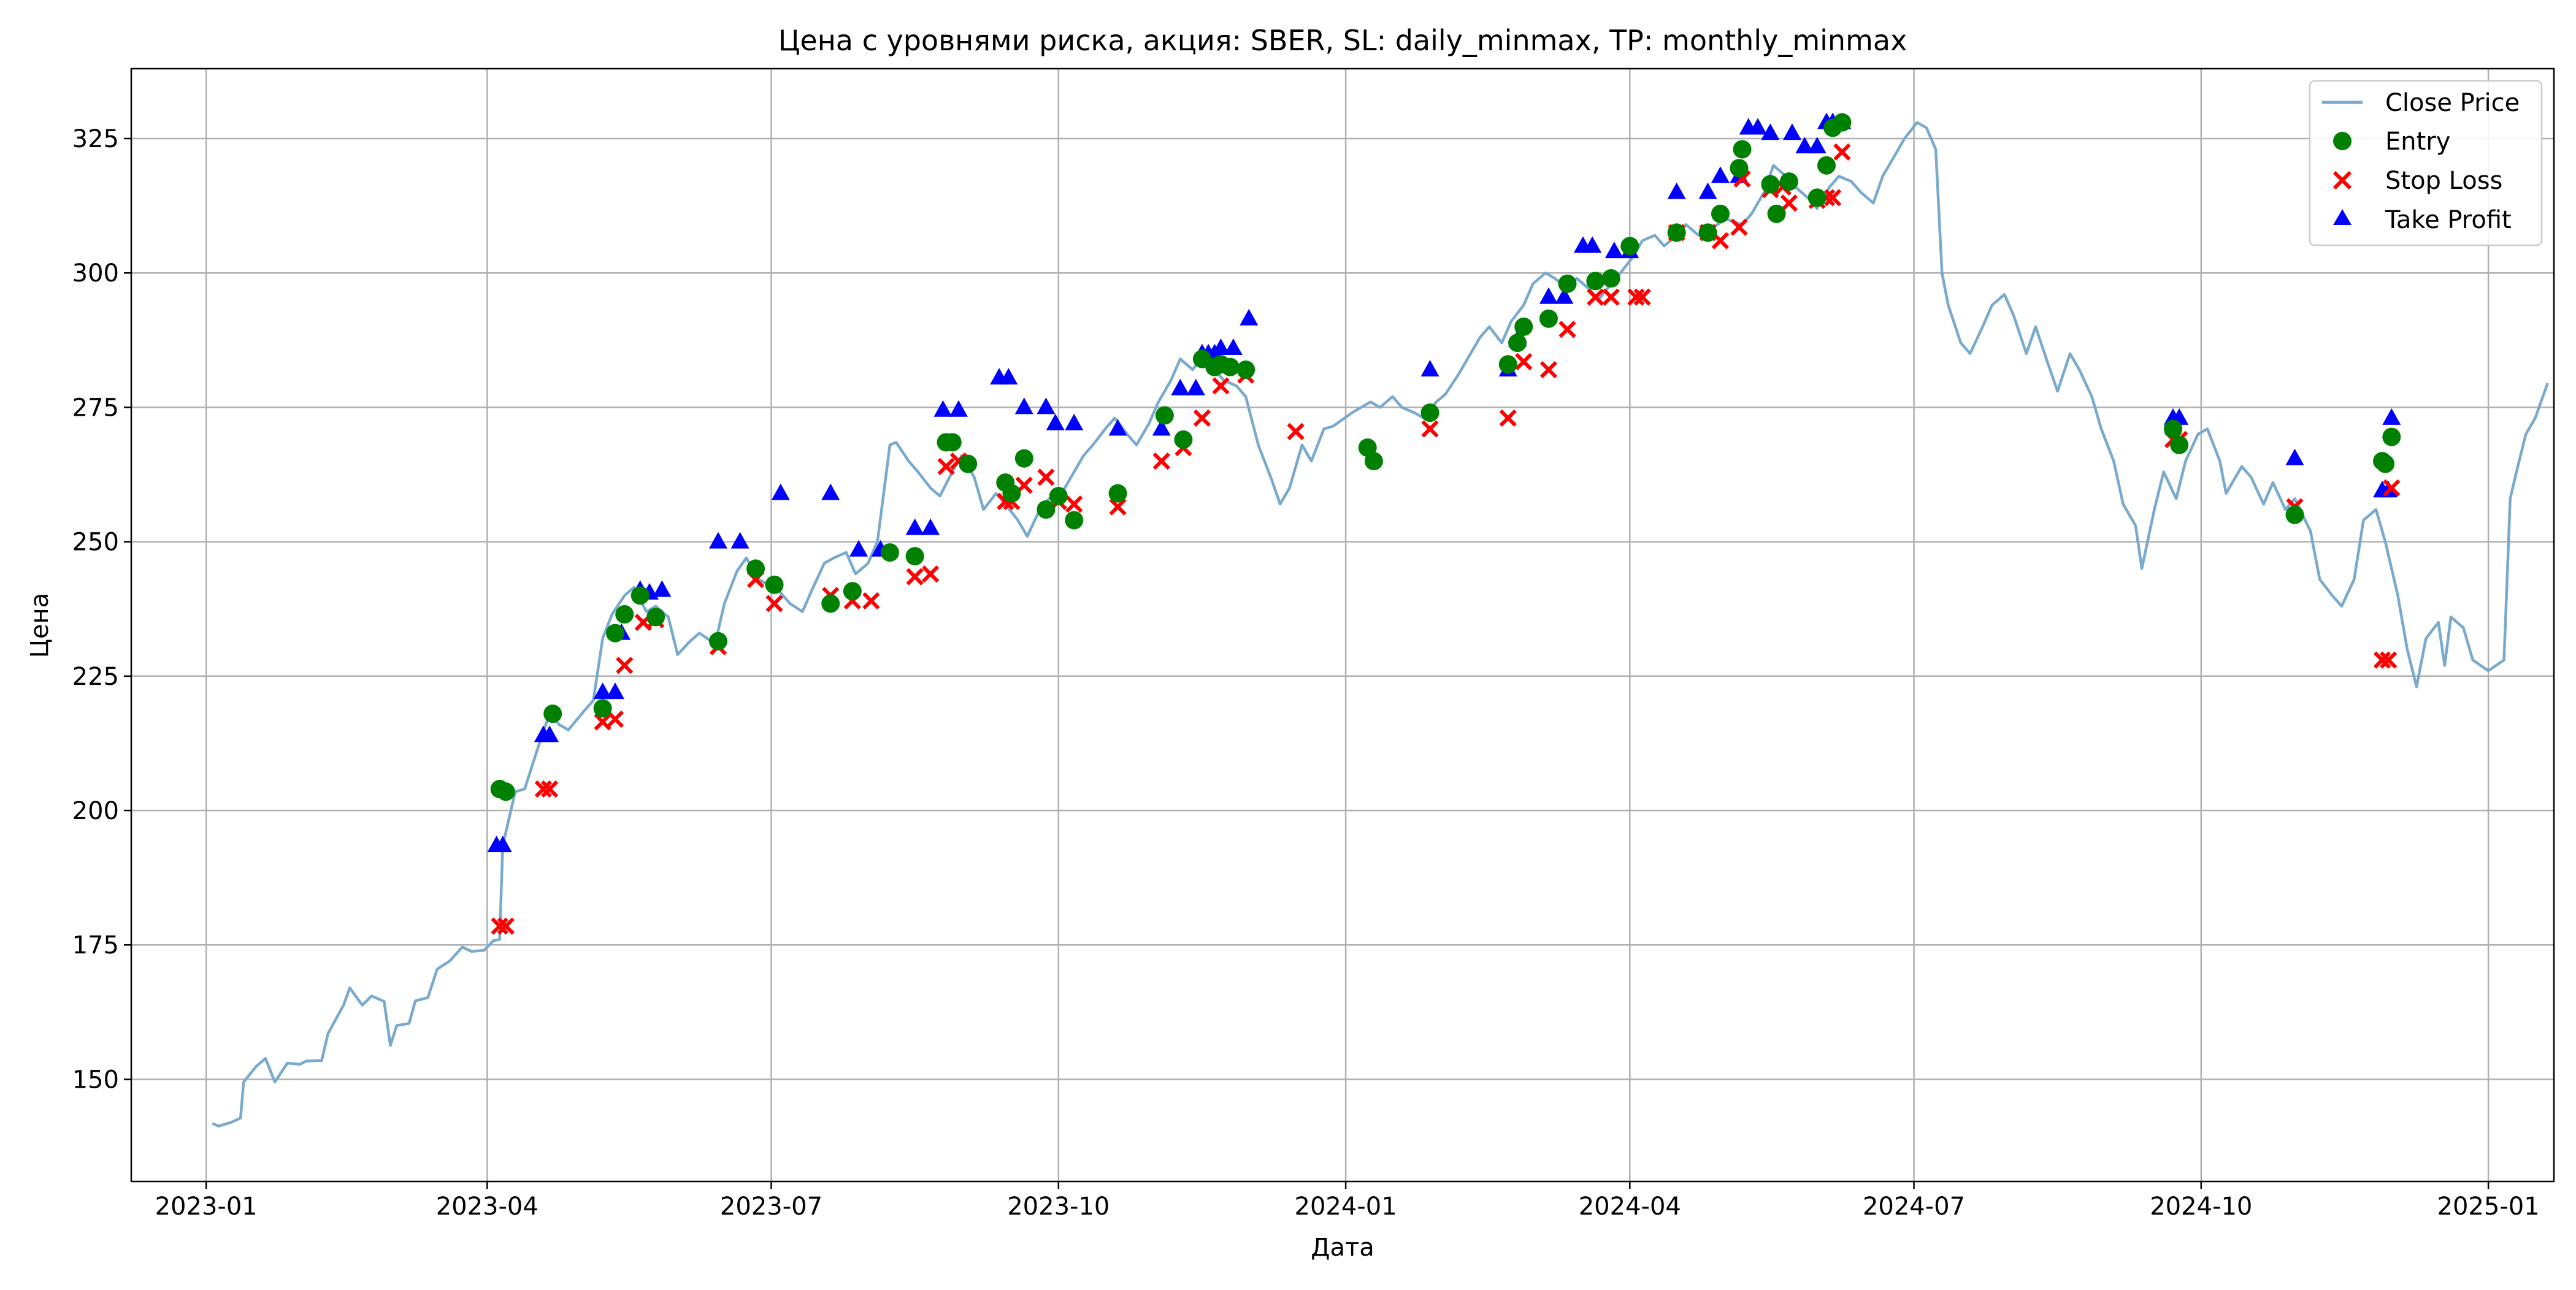 Image resolution: width=2576 pixels, height=1290 pixels. I want to click on legend-stop-loss-swatch, so click(2342, 180).